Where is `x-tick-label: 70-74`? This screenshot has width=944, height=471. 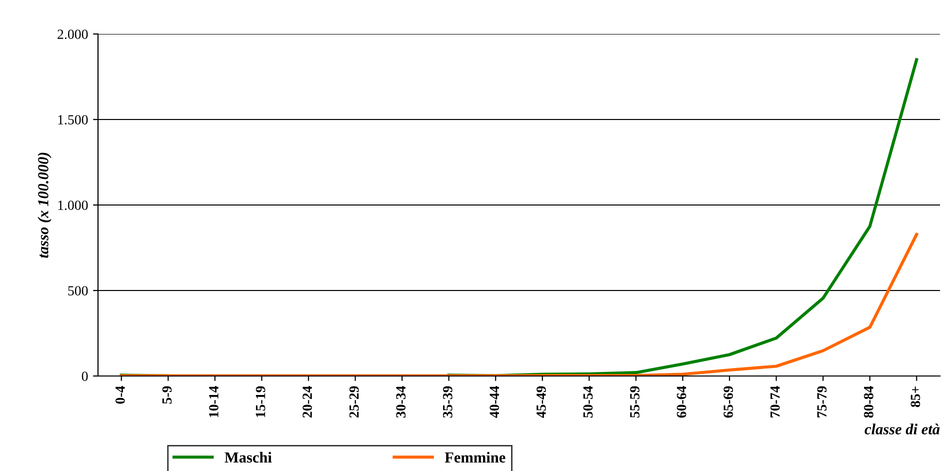 x-tick-label: 70-74 is located at coordinates (775, 402).